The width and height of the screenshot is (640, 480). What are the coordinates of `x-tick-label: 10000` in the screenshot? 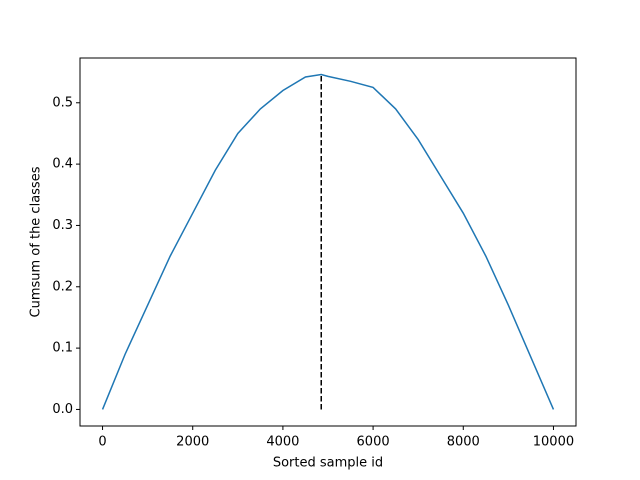 It's located at (553, 442).